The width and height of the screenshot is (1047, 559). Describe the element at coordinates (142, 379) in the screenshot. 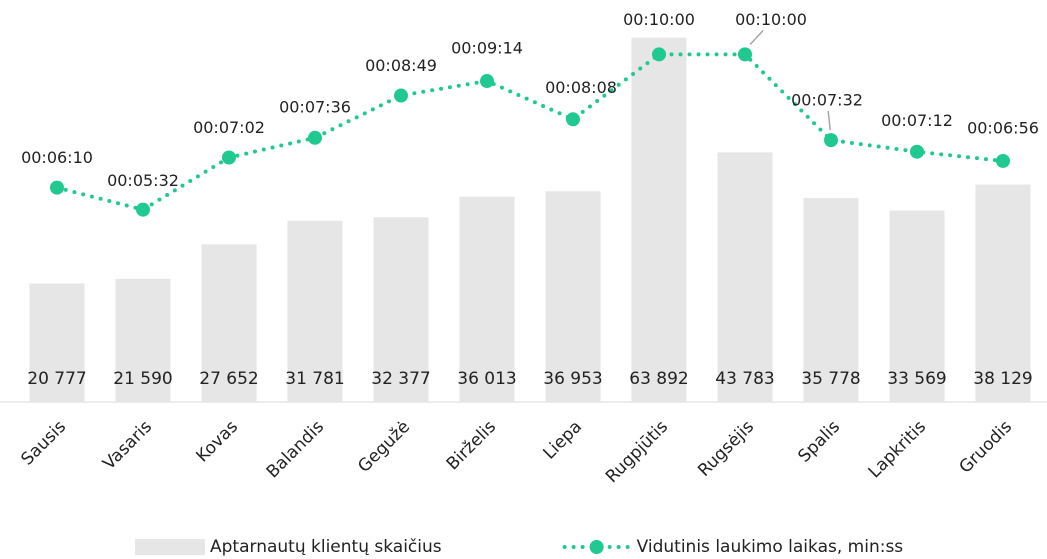

I see `bar-value-label: 21 590` at that location.